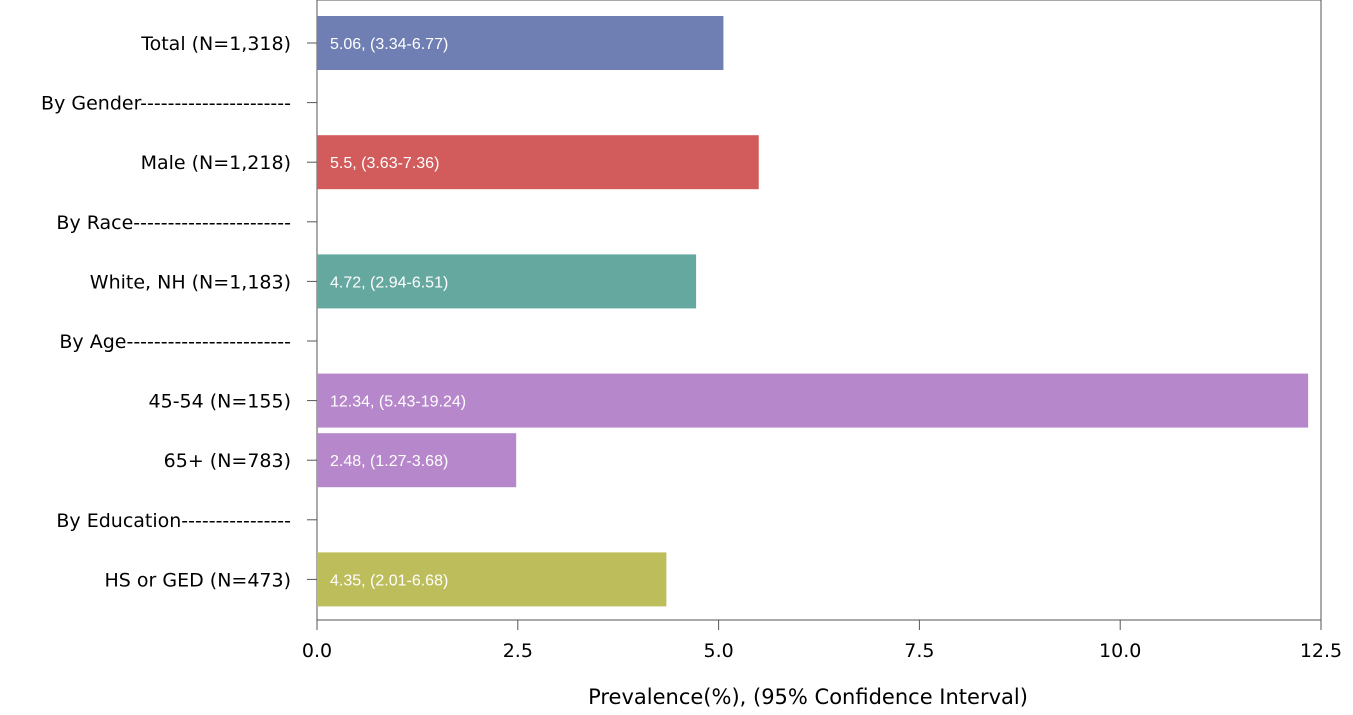  Describe the element at coordinates (216, 163) in the screenshot. I see `y-tick-label: Male (N=1,218)` at that location.